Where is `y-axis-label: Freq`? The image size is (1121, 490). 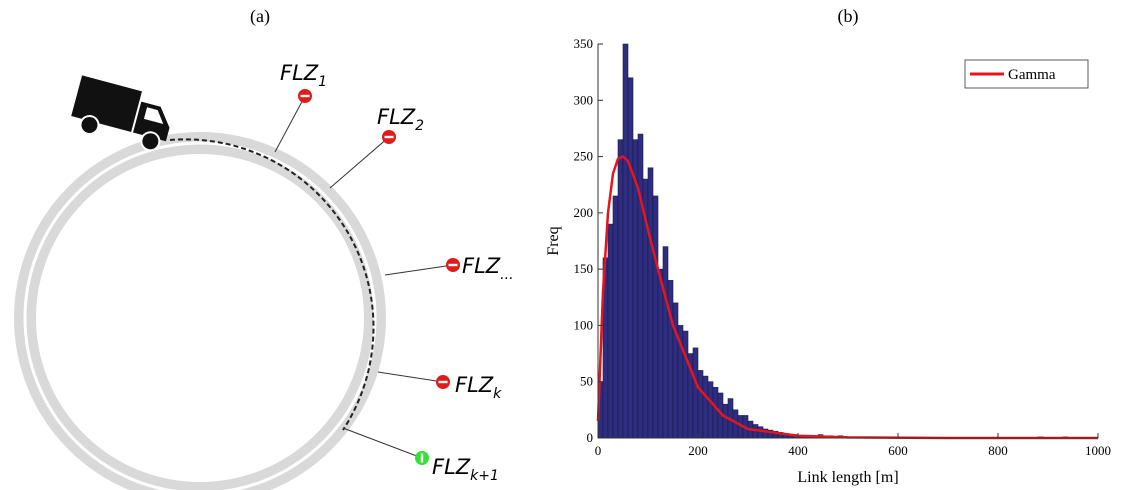
y-axis-label: Freq is located at coordinates (553, 240).